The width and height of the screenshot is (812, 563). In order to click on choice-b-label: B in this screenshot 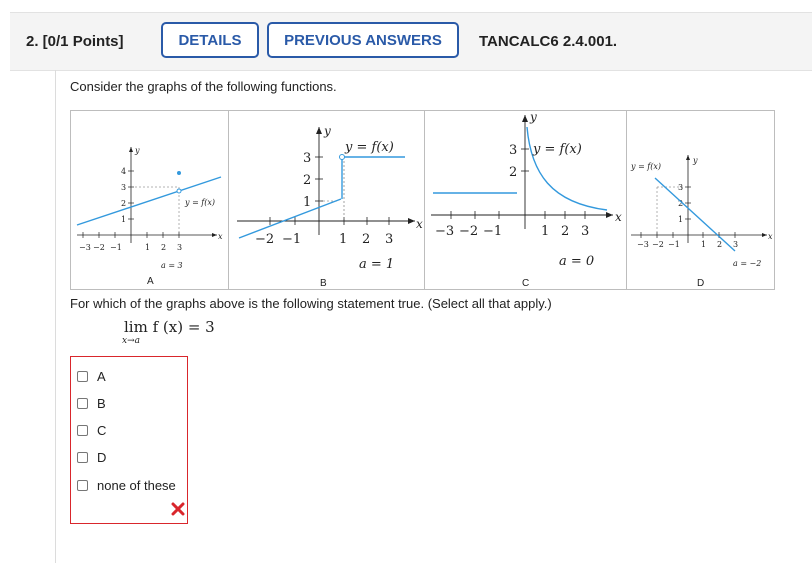, I will do `click(101, 403)`.